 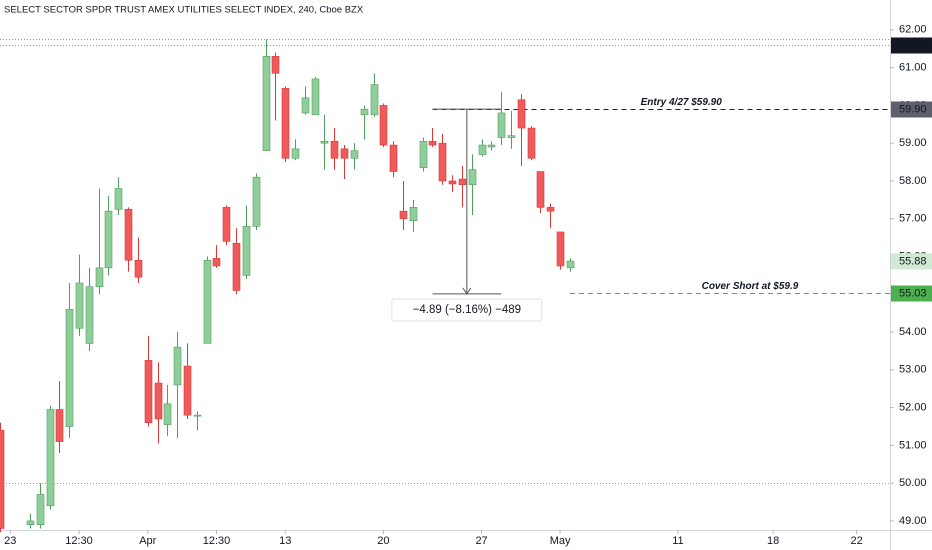 I want to click on x-tick-label: 13, so click(x=285, y=541).